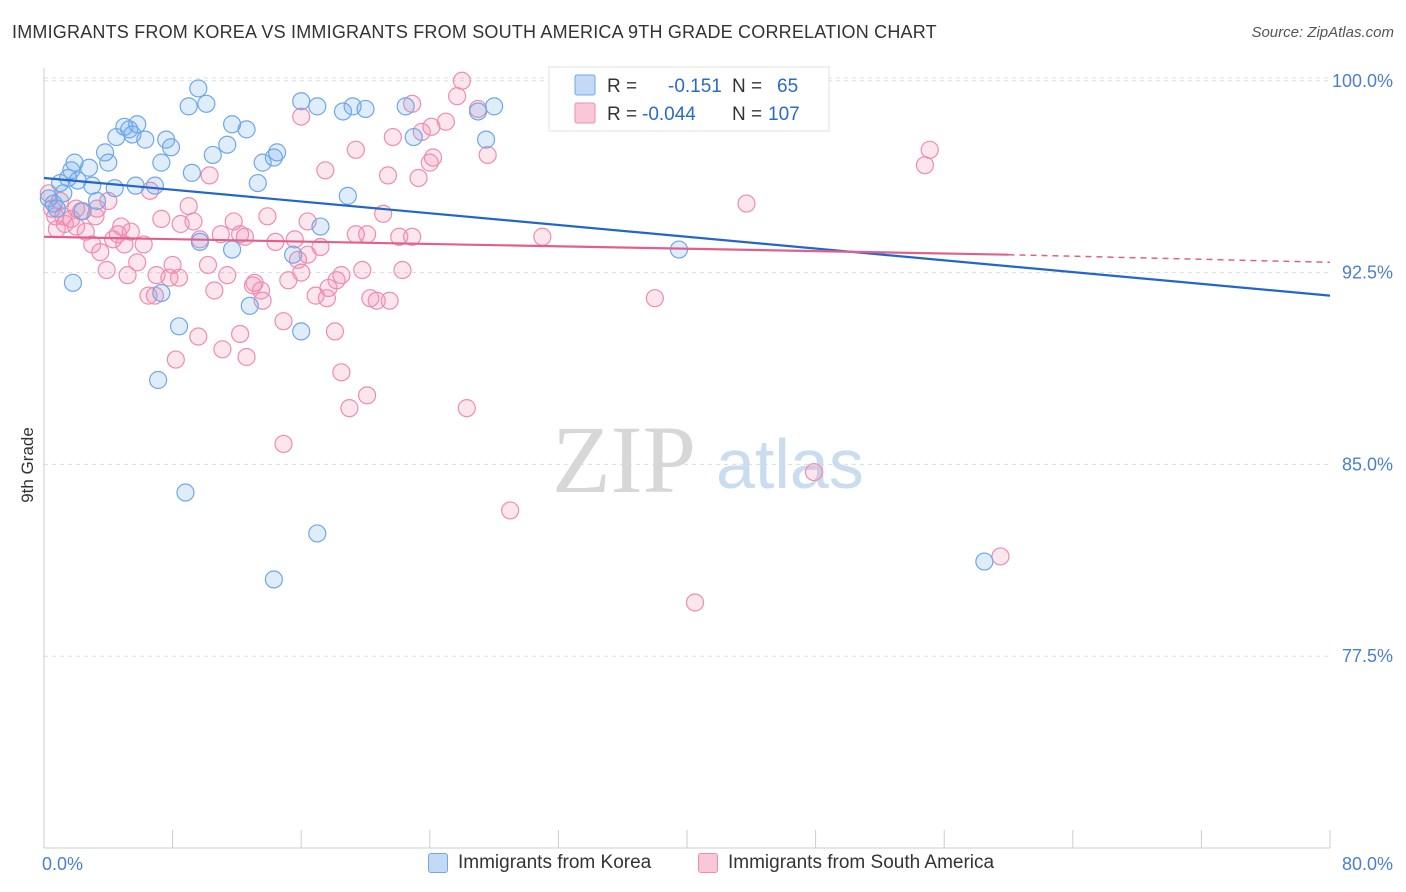 Image resolution: width=1406 pixels, height=892 pixels. Describe the element at coordinates (1322, 32) in the screenshot. I see `source-label: Source: ZipAtlas.com` at that location.